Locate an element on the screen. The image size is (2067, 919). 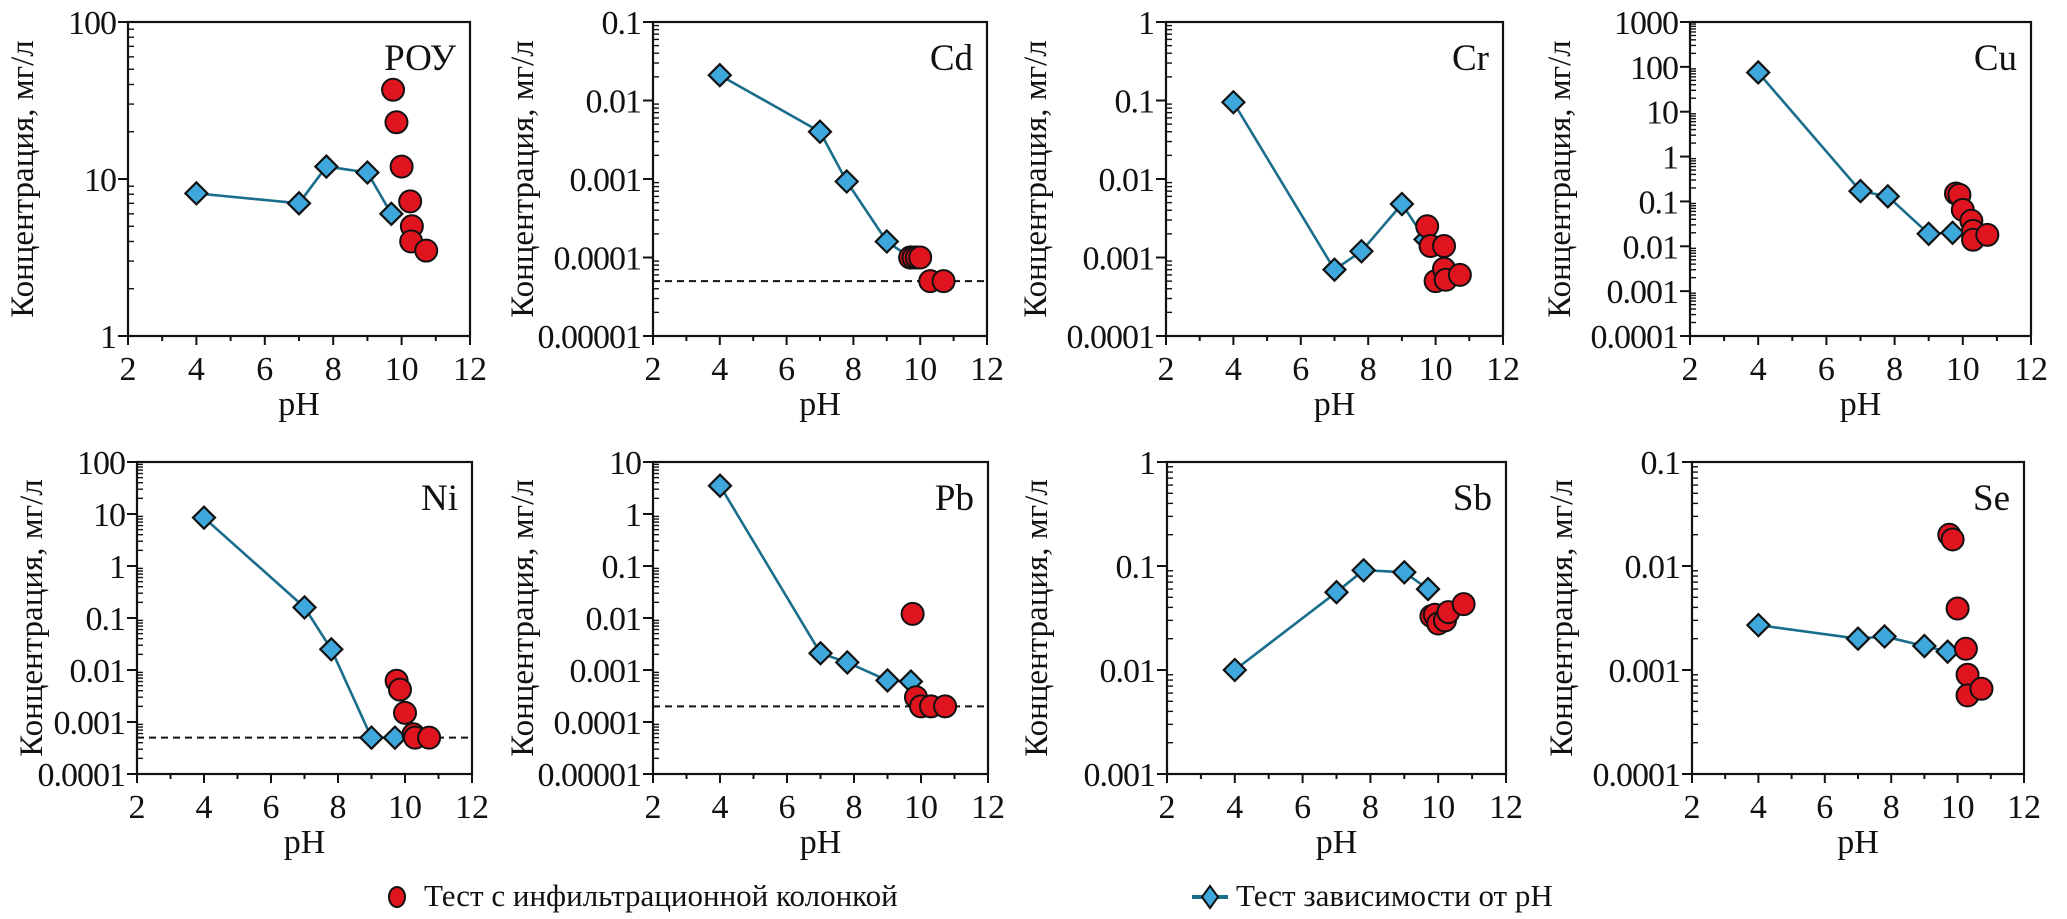
legend-label-ph-test: Тест зависимости от pH is located at coordinates (1394, 895).